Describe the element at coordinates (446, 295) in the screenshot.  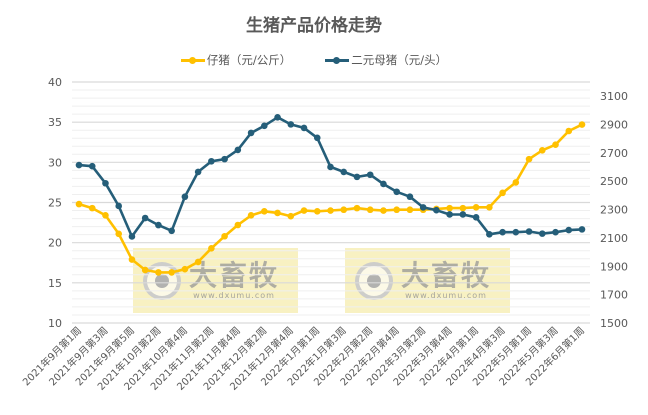
I see `watermark-url: www.dxumu.com` at that location.